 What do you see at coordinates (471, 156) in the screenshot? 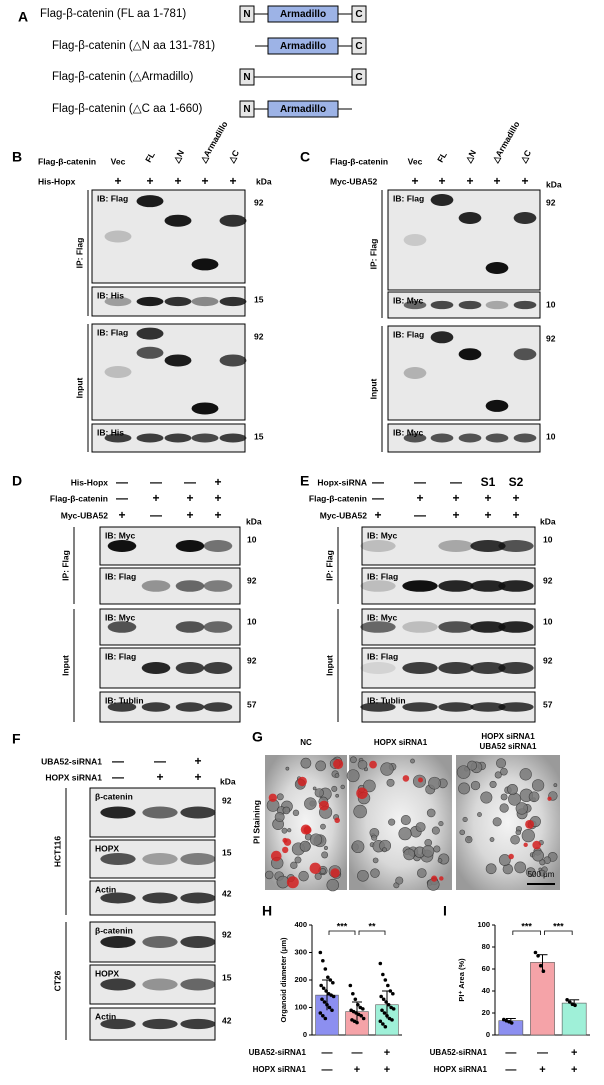
I see `lane-label: △N` at bounding box center [471, 156].